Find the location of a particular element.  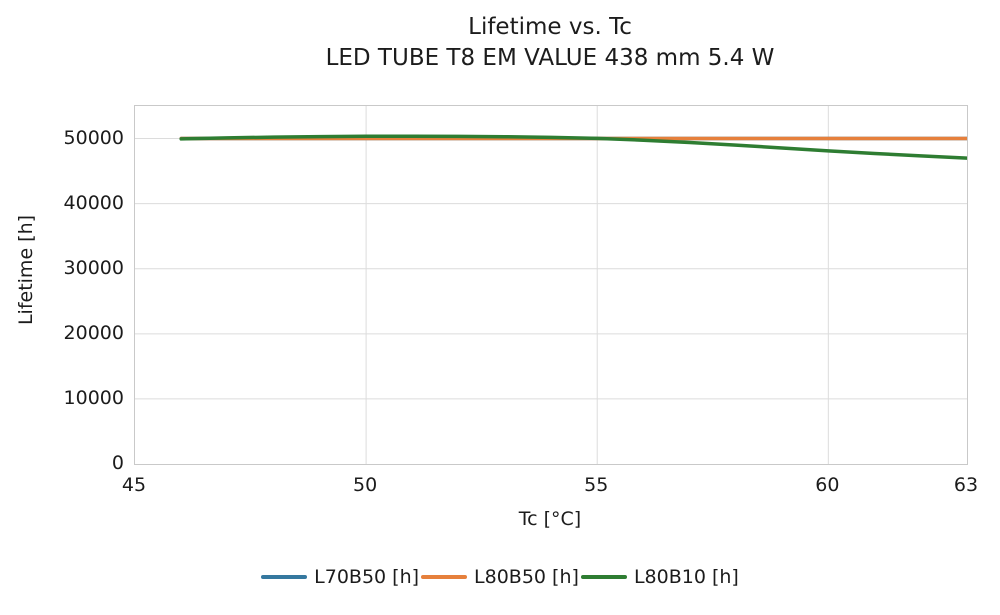

x-tick-55: 55 is located at coordinates (596, 485).